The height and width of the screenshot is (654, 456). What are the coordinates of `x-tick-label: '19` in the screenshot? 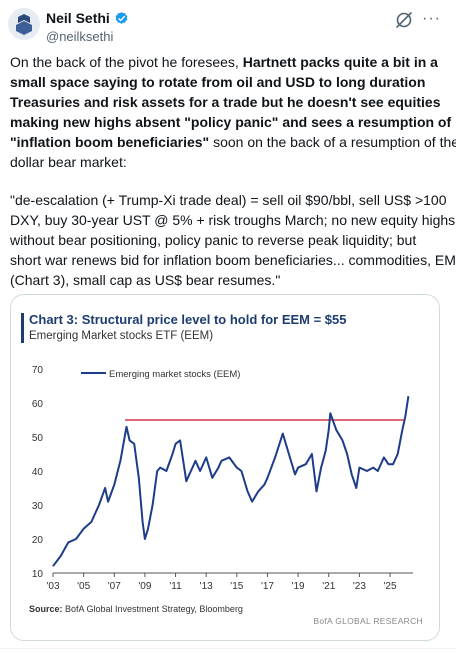 It's located at (298, 586).